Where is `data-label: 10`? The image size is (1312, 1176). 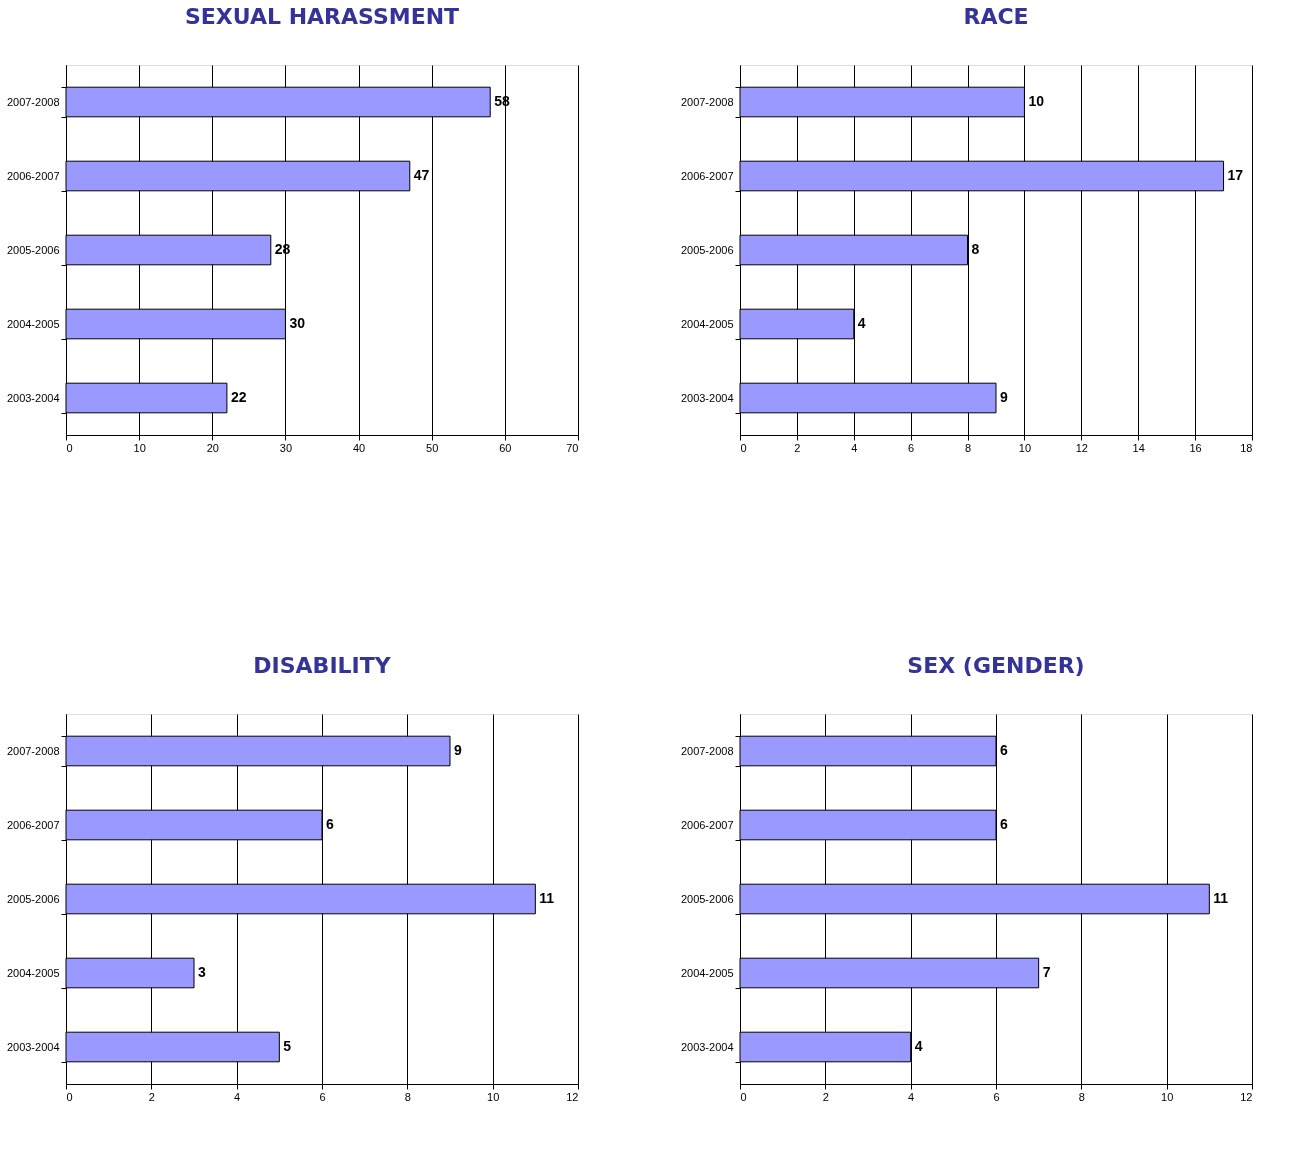
data-label: 10 is located at coordinates (1036, 101).